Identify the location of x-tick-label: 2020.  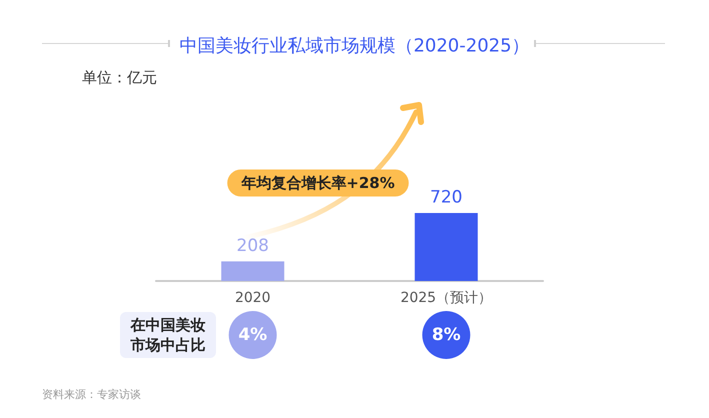
(252, 298).